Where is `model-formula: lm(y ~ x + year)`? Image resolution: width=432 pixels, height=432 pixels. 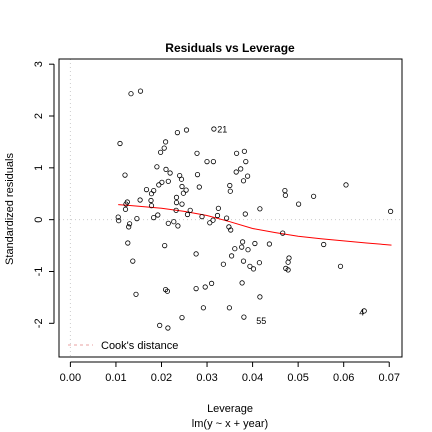 model-formula: lm(y ~ x + year) is located at coordinates (230, 424).